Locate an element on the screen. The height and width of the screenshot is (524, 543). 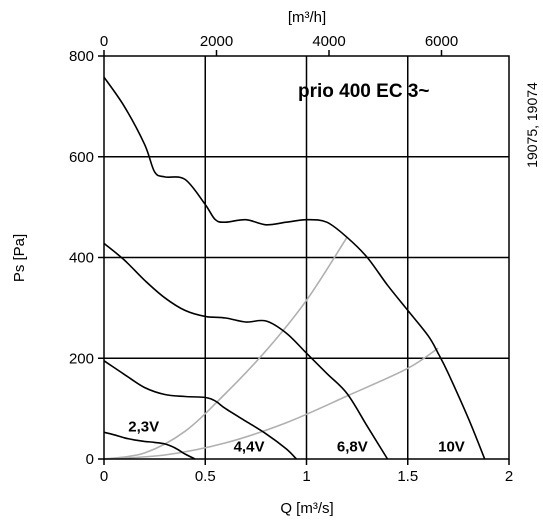
x-tick-label: 0.5 is located at coordinates (205, 476).